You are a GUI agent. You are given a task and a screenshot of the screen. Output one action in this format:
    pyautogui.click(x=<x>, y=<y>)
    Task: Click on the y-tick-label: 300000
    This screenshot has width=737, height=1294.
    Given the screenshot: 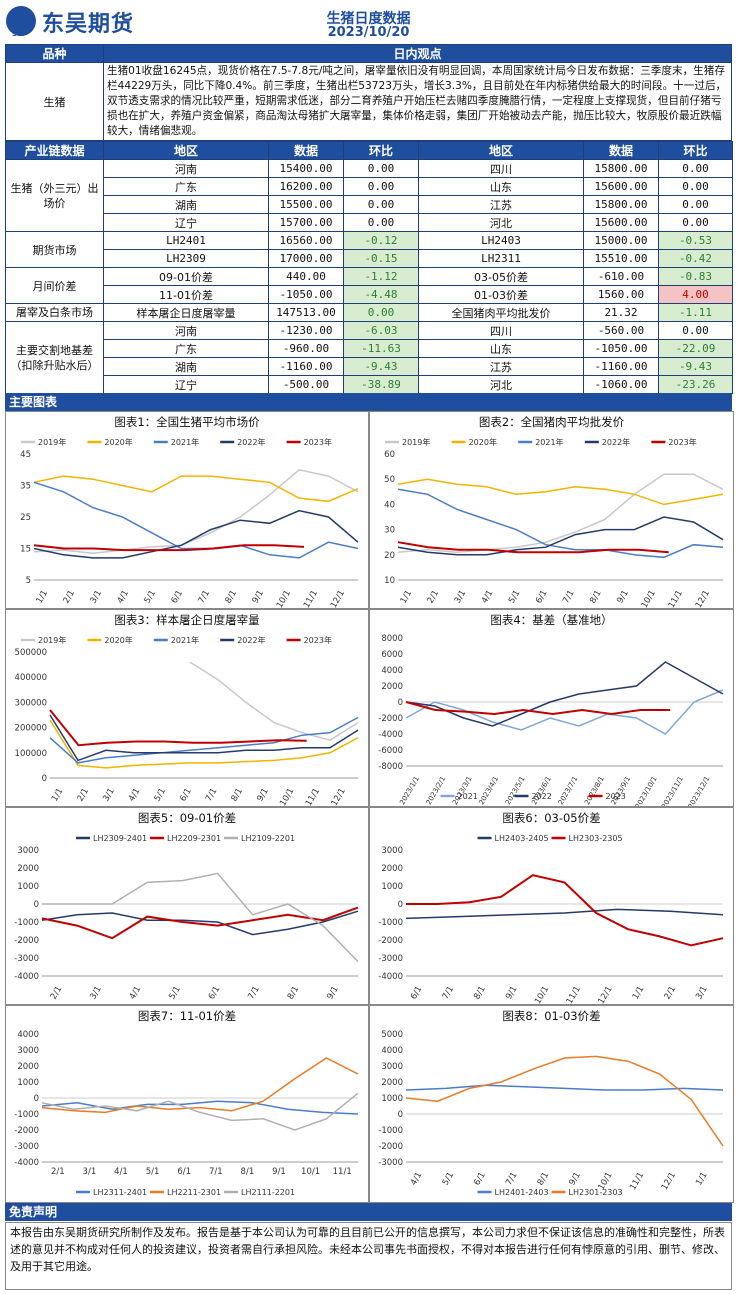 What is the action you would take?
    pyautogui.click(x=31, y=703)
    